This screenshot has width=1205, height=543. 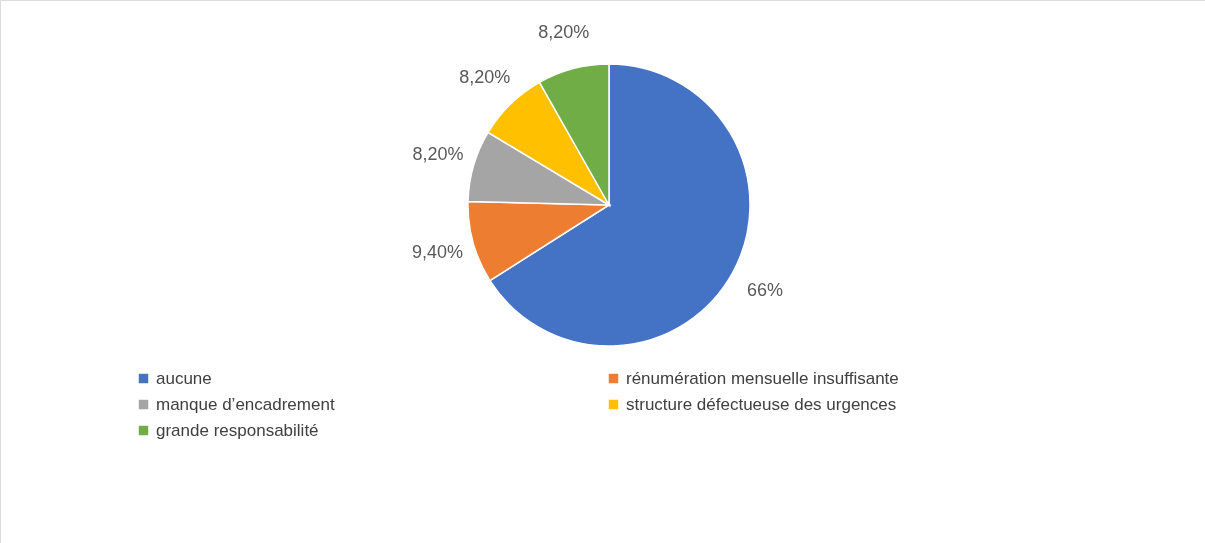 I want to click on data-label: 66%, so click(x=764, y=289).